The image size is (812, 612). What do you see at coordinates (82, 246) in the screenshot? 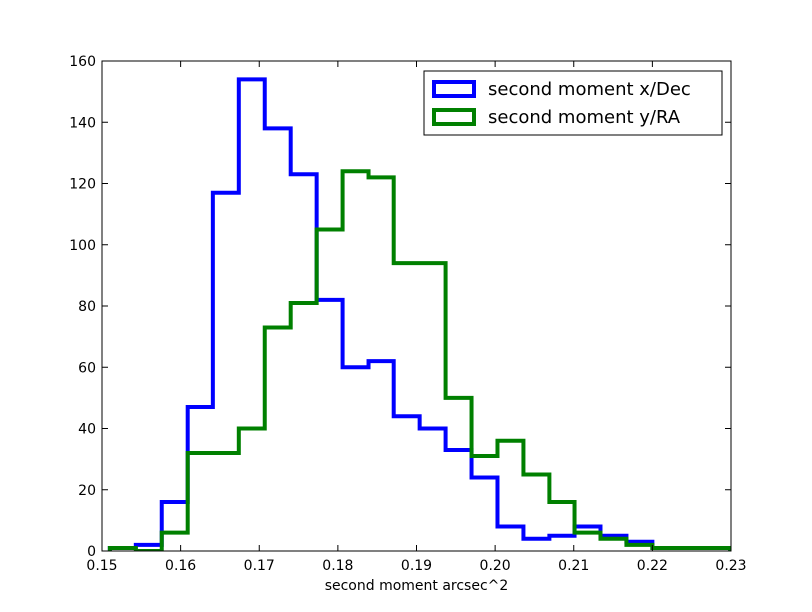
I see `y-tick-label: 100` at bounding box center [82, 246].